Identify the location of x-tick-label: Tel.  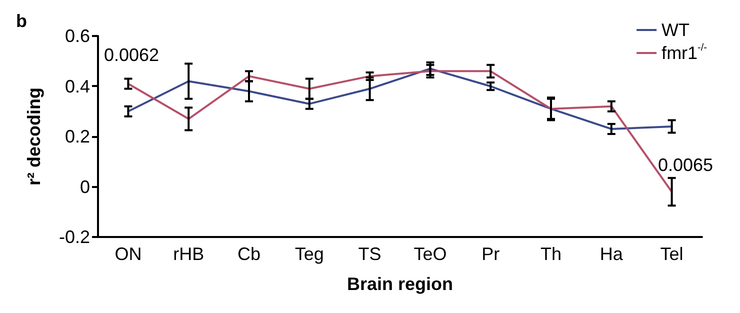
(672, 254).